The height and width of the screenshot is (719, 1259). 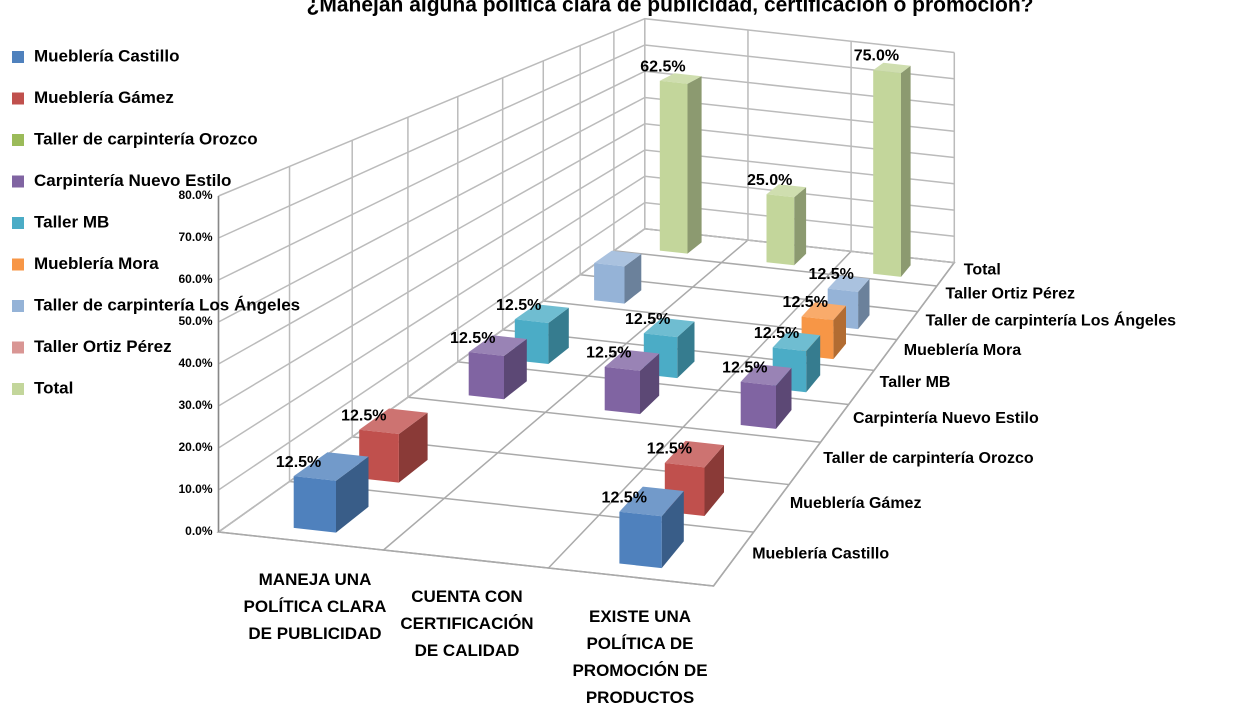 What do you see at coordinates (915, 382) in the screenshot?
I see `depth-label: Taller MB` at bounding box center [915, 382].